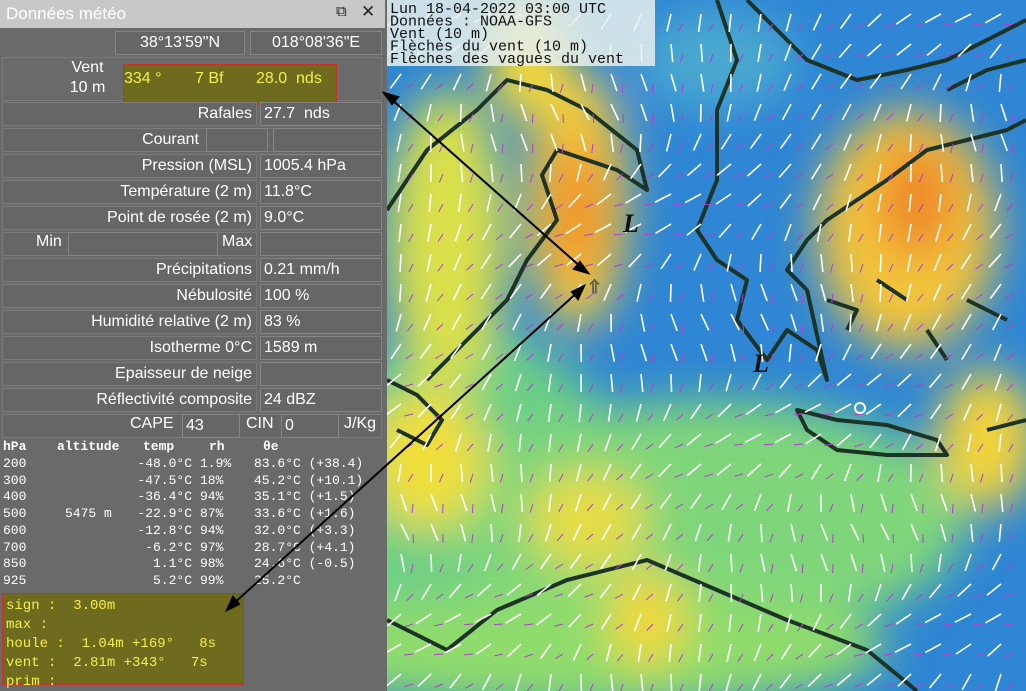 The image size is (1026, 691). Describe the element at coordinates (321, 296) in the screenshot. I see `row-value: 100 %` at that location.